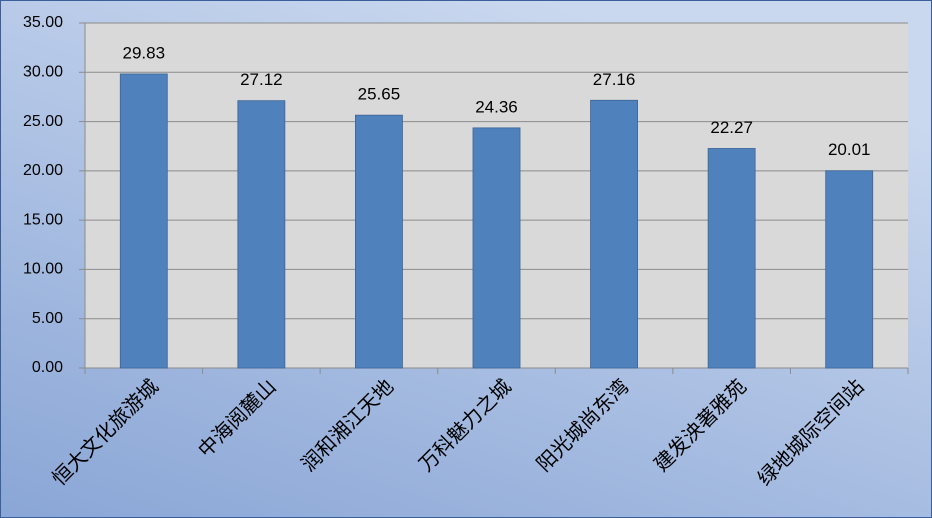 The width and height of the screenshot is (932, 518). I want to click on value-label: 24.36, so click(496, 106).